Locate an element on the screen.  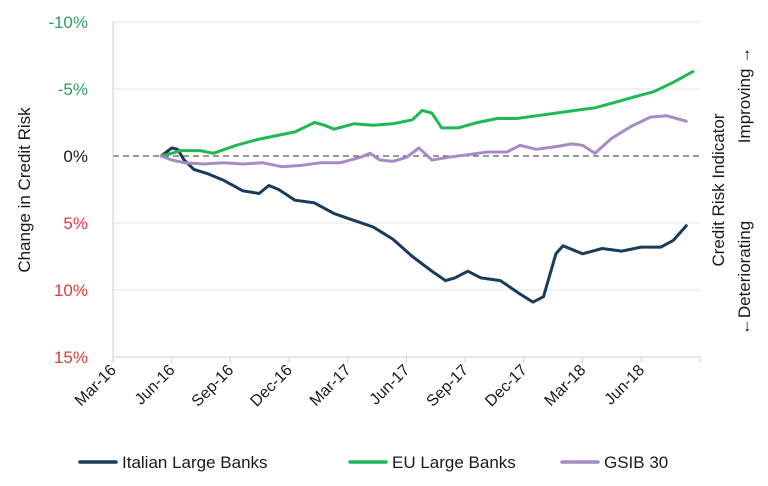
x-tick-label: Jun-17 is located at coordinates (390, 385).